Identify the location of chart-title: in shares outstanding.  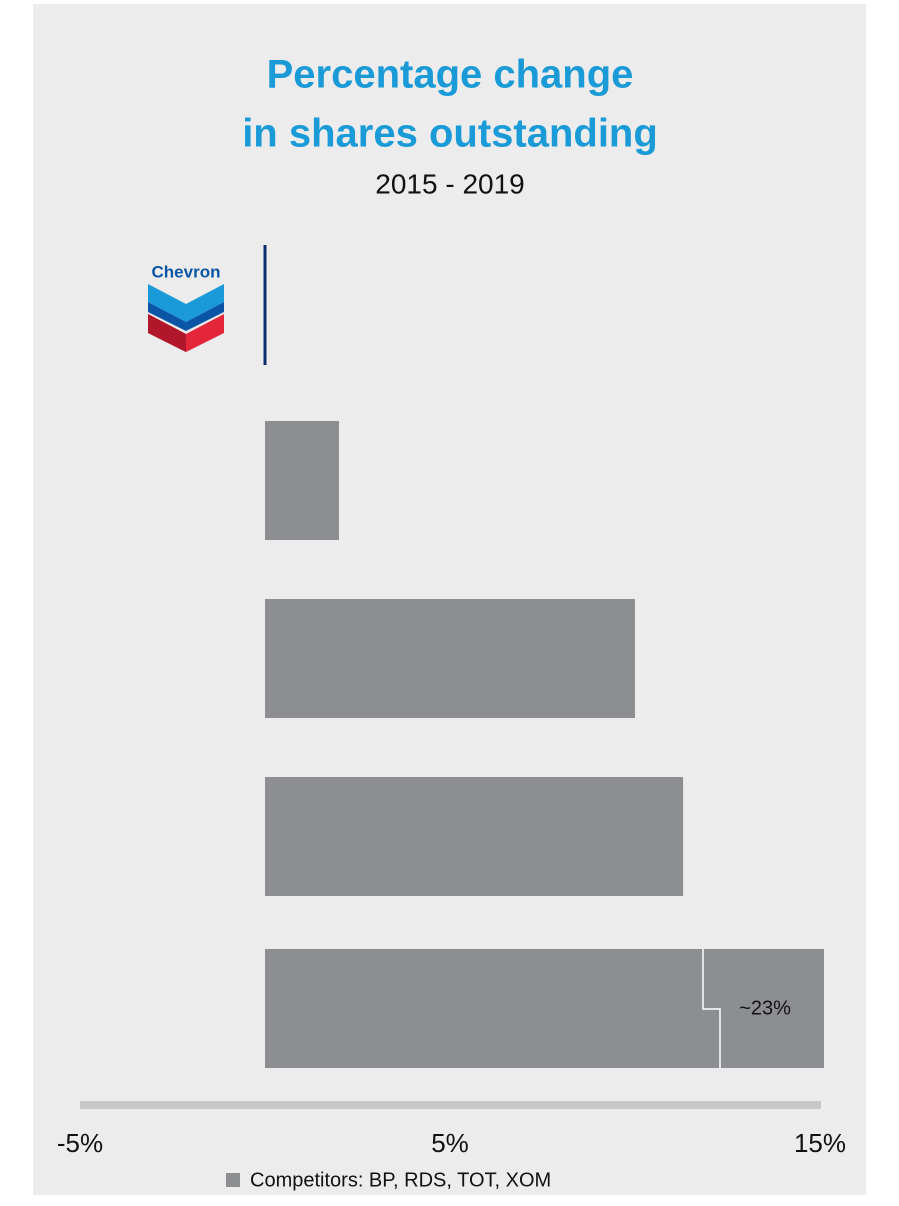
(450, 134).